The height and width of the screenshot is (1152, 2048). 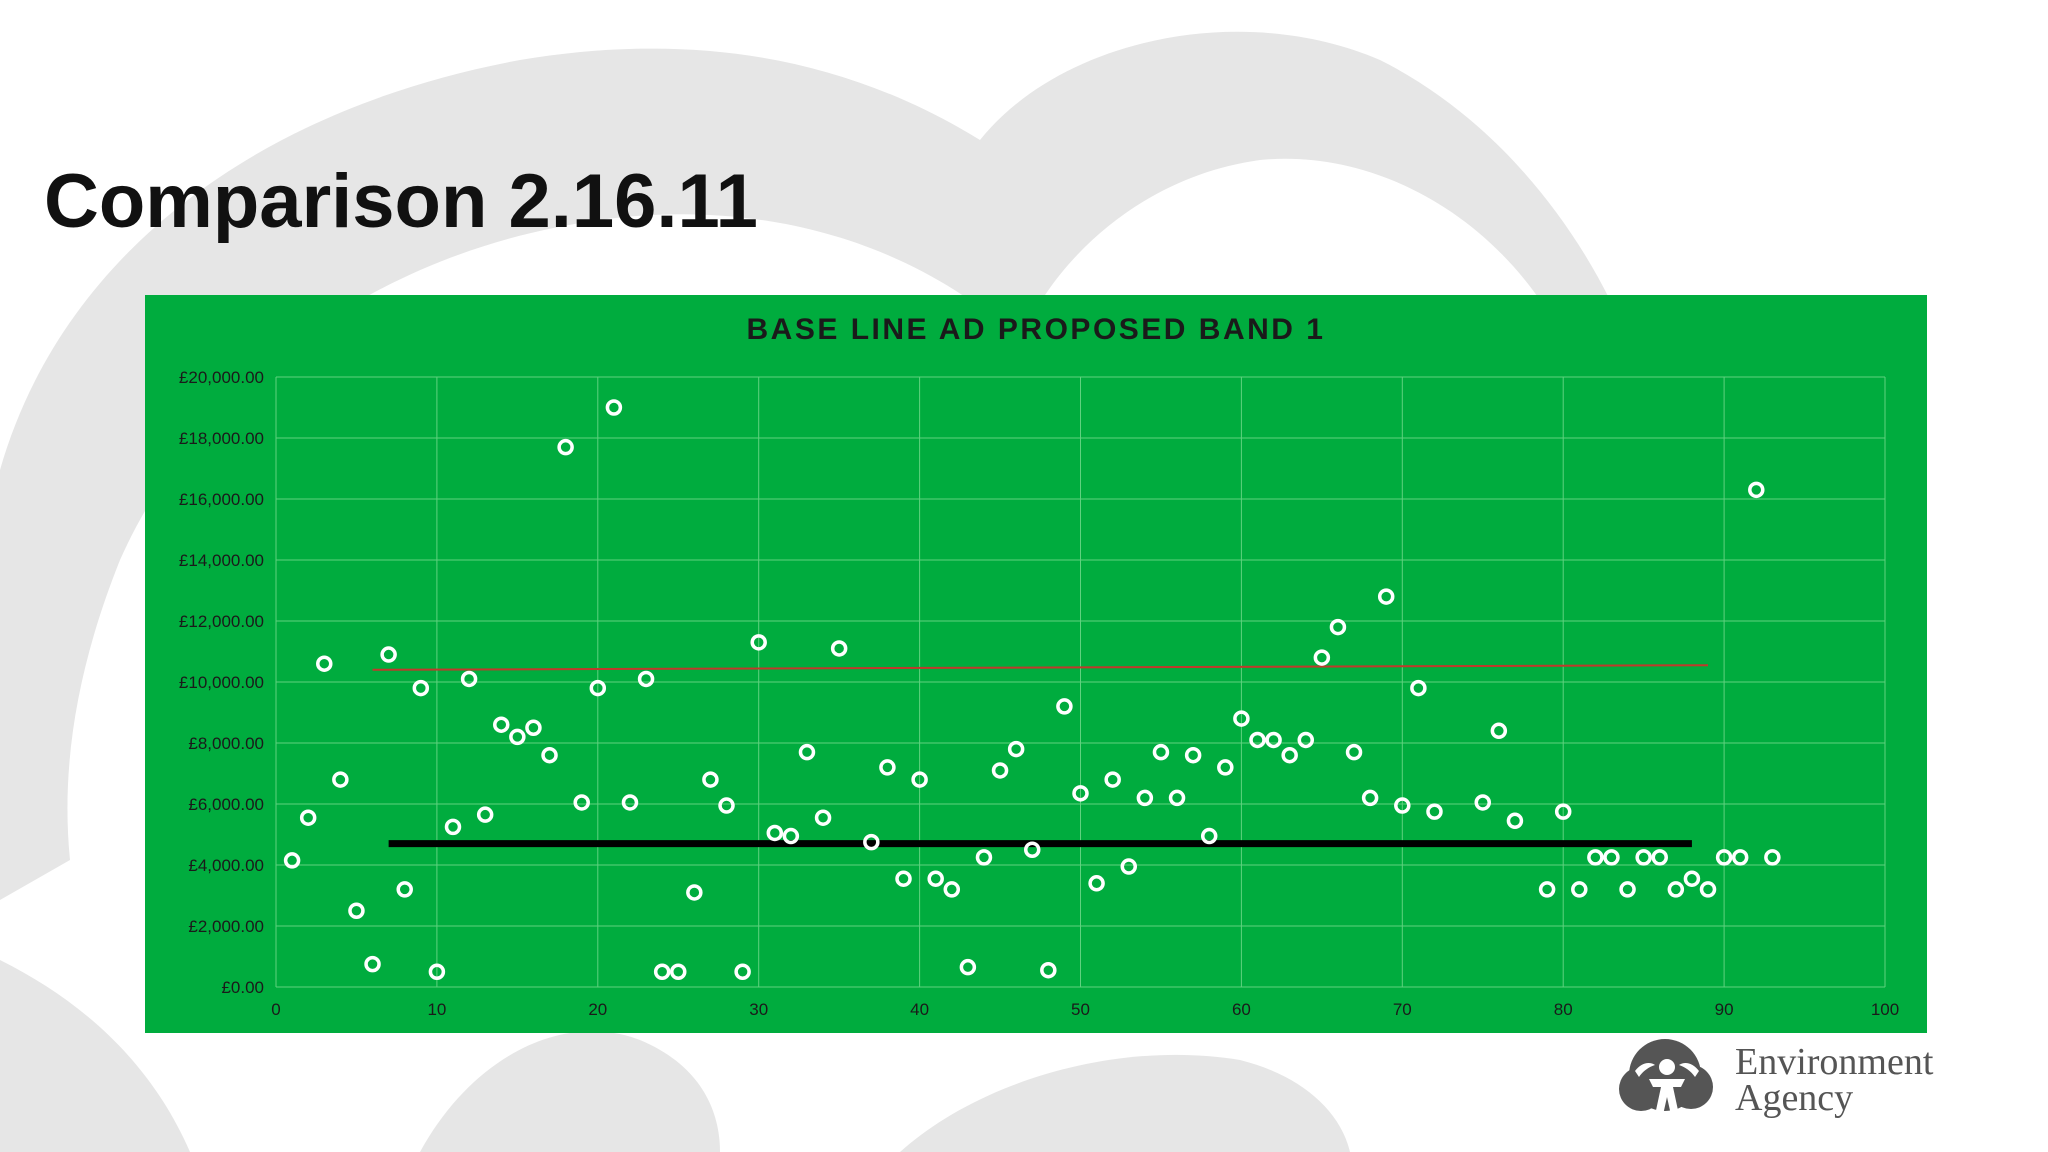 What do you see at coordinates (919, 1009) in the screenshot?
I see `x-tick-label: 40` at bounding box center [919, 1009].